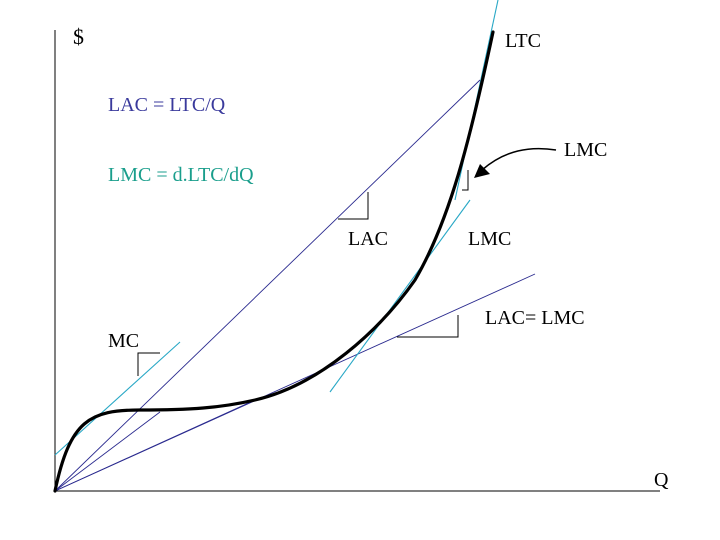 The image size is (720, 540). Describe the element at coordinates (519, 159) in the screenshot. I see `lmc-callout-arrow` at that location.